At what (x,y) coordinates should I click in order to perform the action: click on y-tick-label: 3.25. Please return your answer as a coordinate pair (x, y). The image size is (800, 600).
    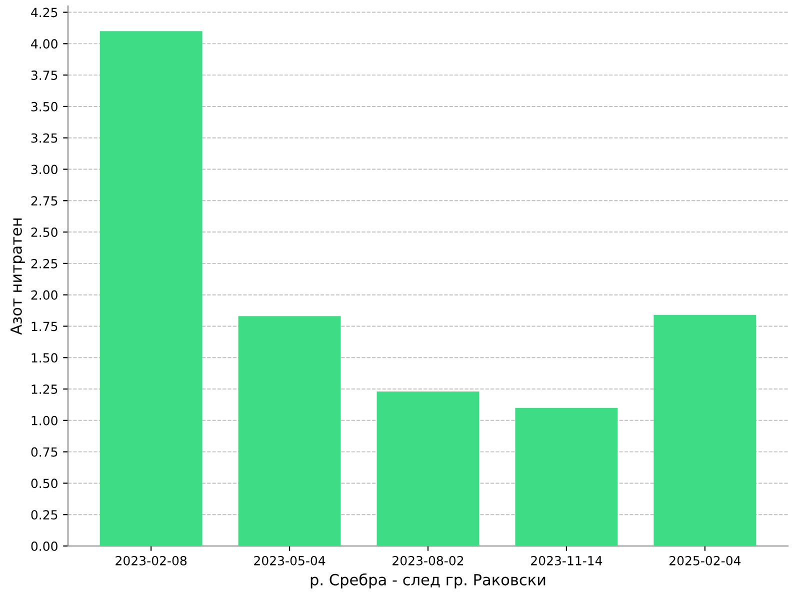
    Looking at the image, I should click on (44, 138).